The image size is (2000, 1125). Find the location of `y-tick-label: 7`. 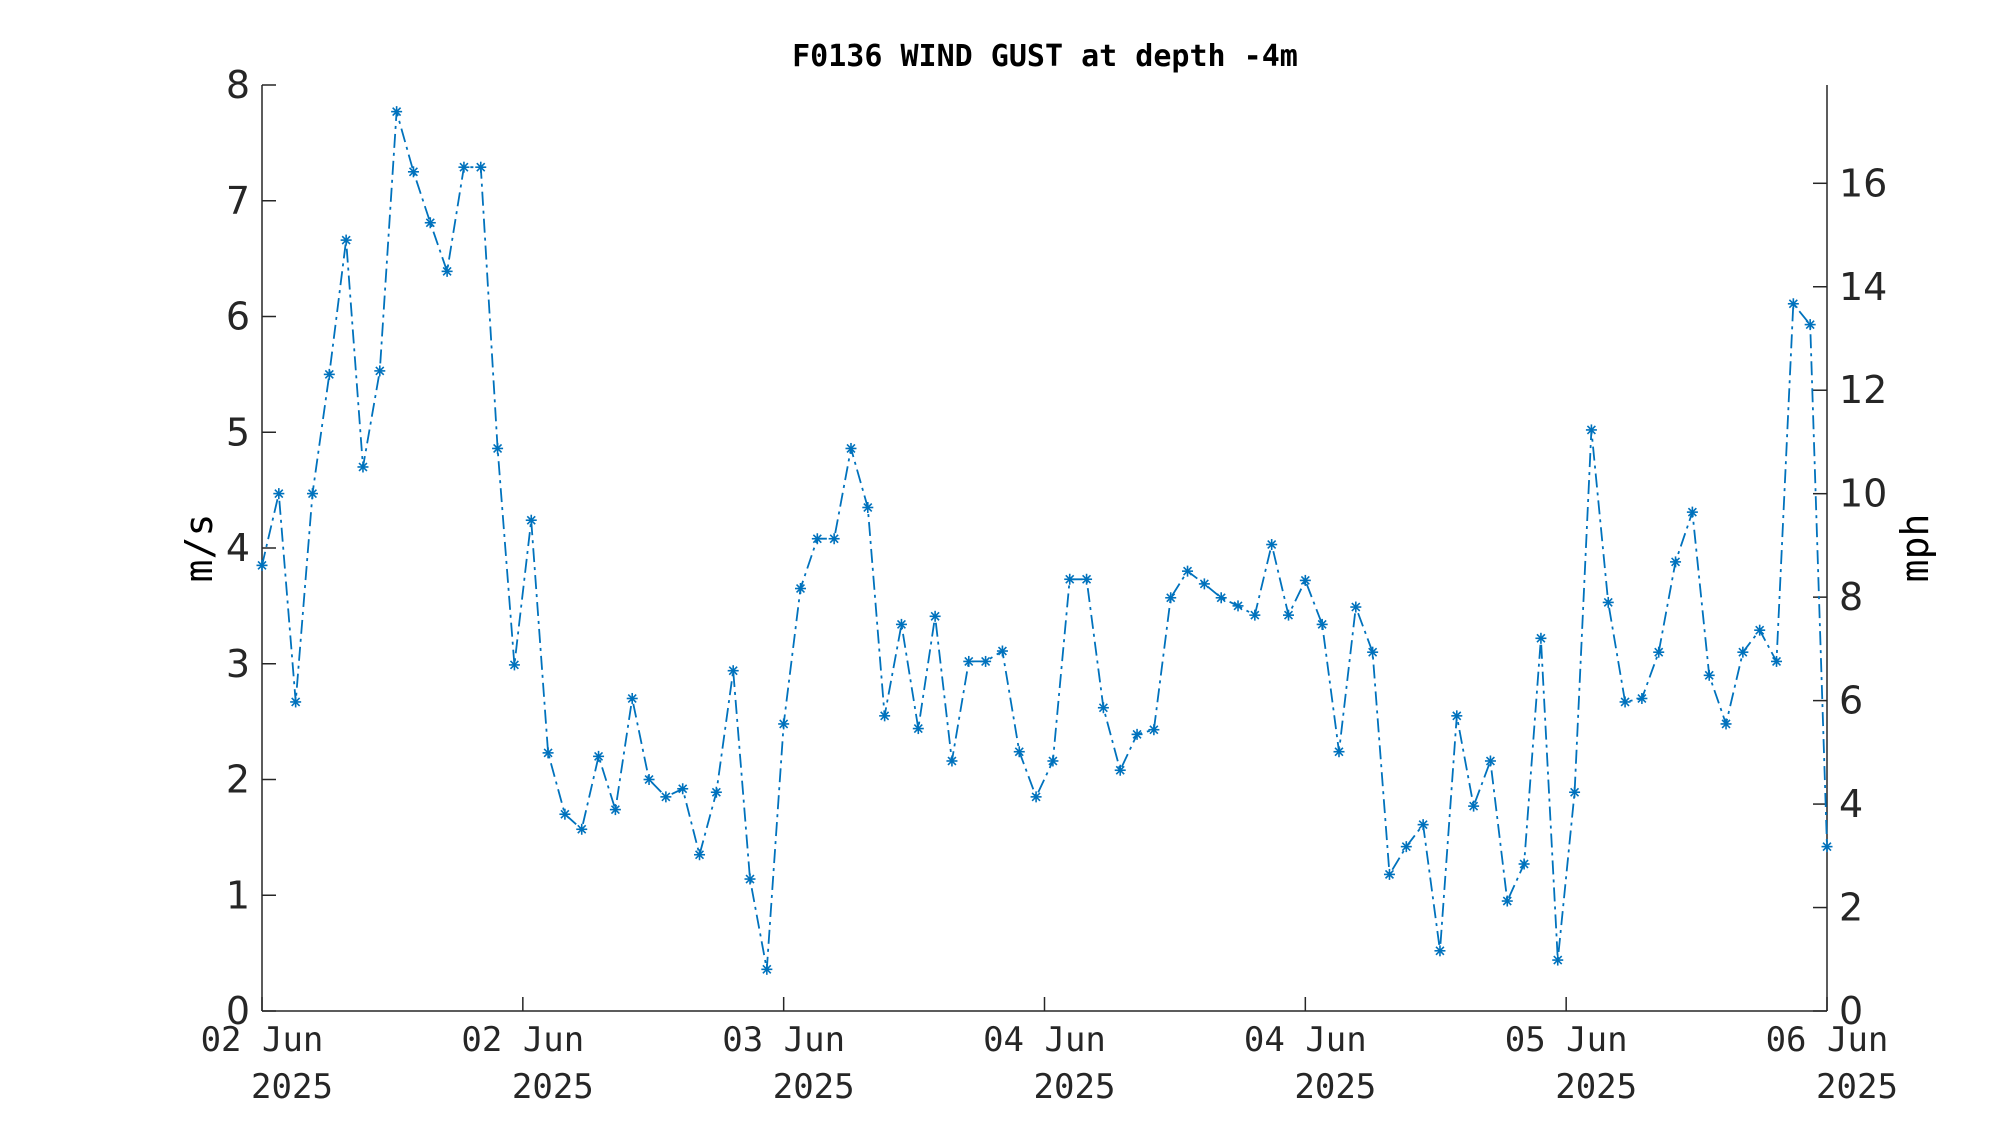

y-tick-label: 7 is located at coordinates (238, 201).